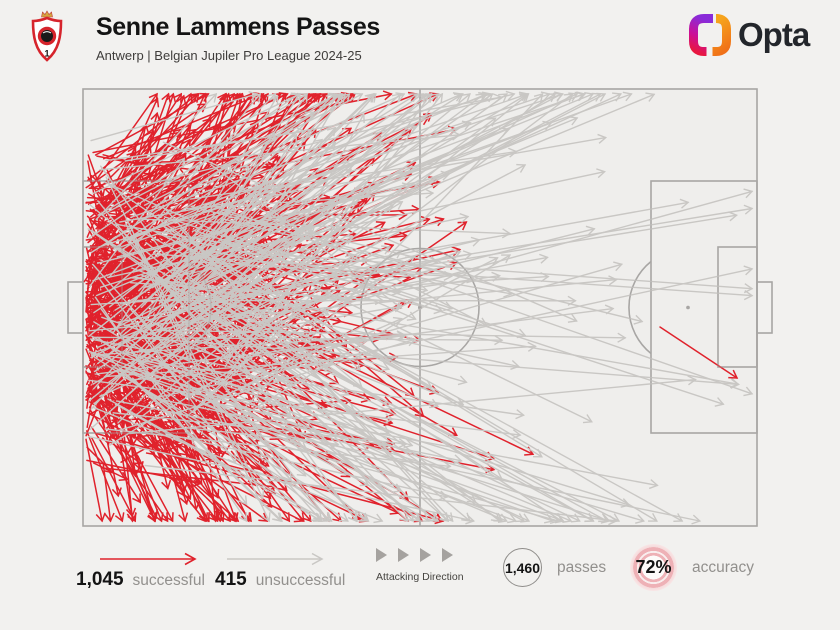 The height and width of the screenshot is (630, 840). What do you see at coordinates (168, 580) in the screenshot?
I see `successful-label: successful` at bounding box center [168, 580].